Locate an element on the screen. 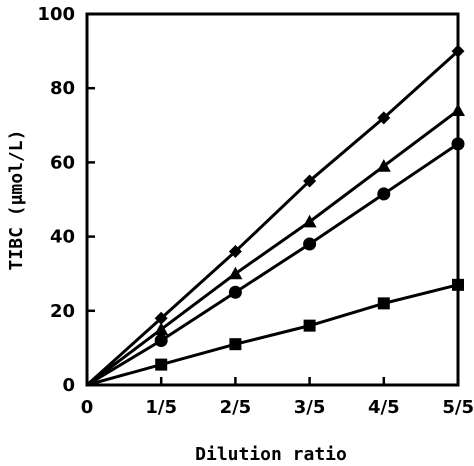  y-tick-label: 100 is located at coordinates (56, 14).